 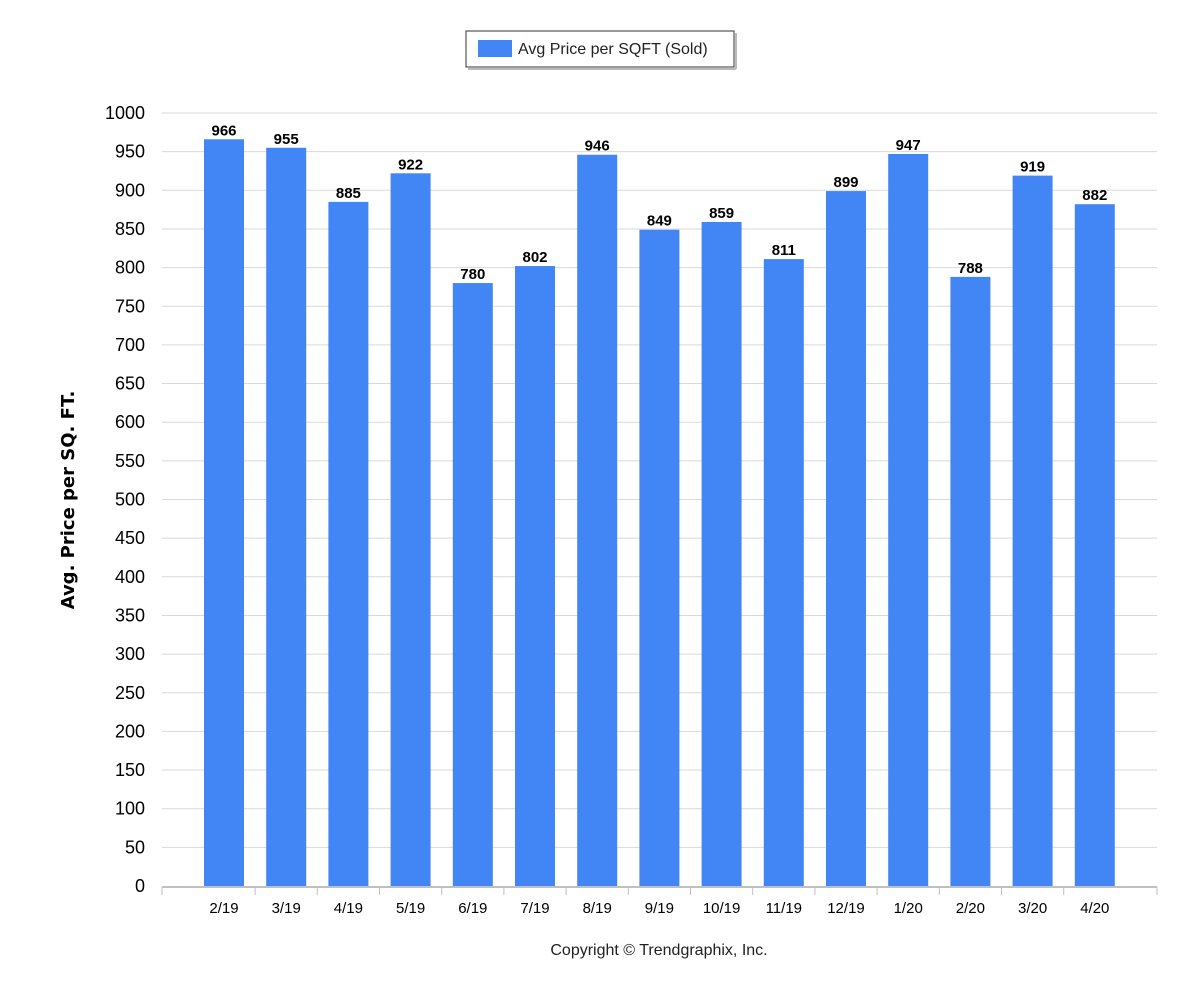 What do you see at coordinates (130, 731) in the screenshot?
I see `y-tick-label: 200` at bounding box center [130, 731].